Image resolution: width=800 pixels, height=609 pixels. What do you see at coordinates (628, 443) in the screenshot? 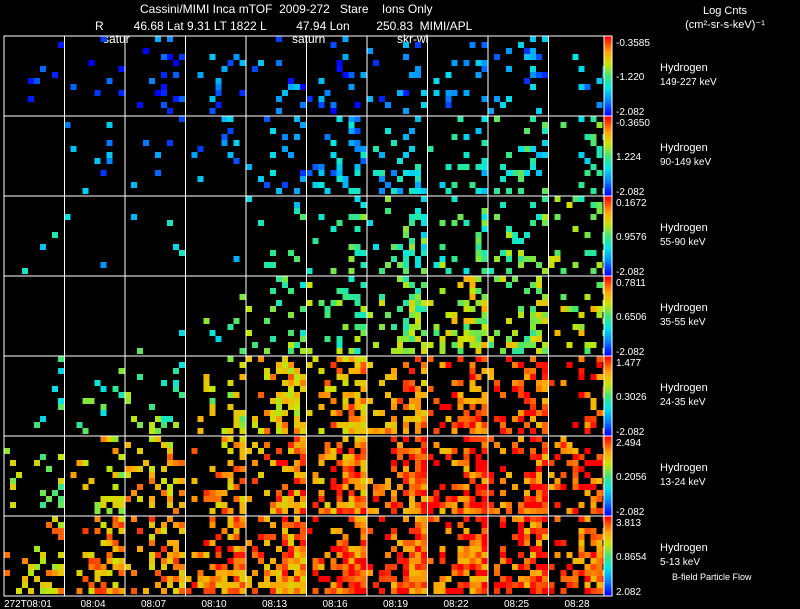
I see `colorbar-max-label: 2.494` at bounding box center [628, 443].